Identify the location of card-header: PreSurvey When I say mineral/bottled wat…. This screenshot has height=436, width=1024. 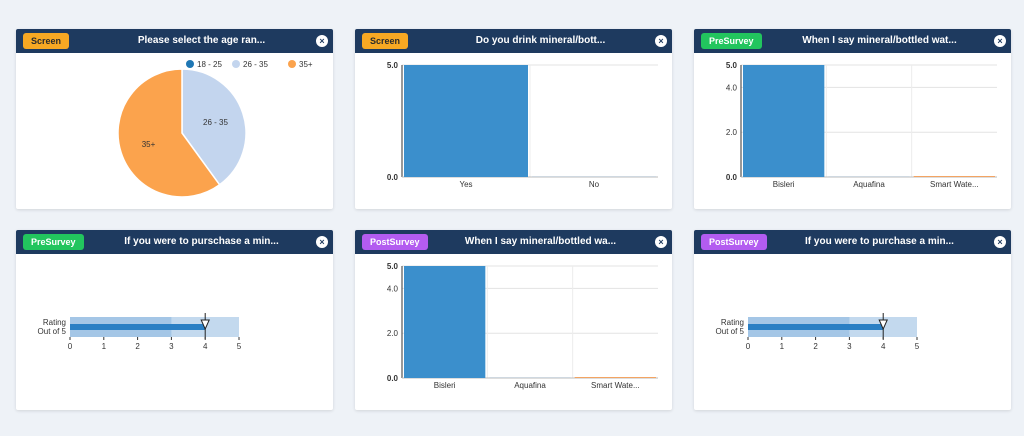
(852, 41).